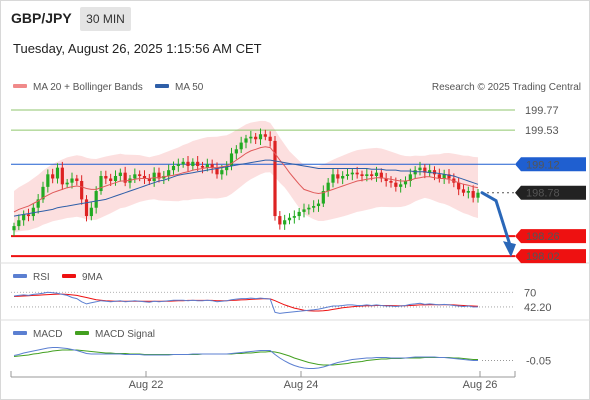  I want to click on ma50-line, so click(246, 188).